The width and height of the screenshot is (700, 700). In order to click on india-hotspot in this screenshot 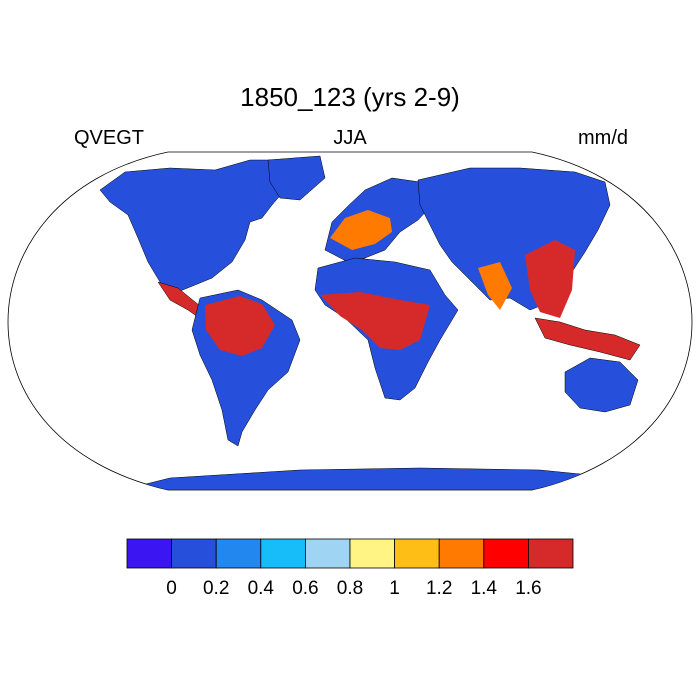, I will do `click(495, 286)`.